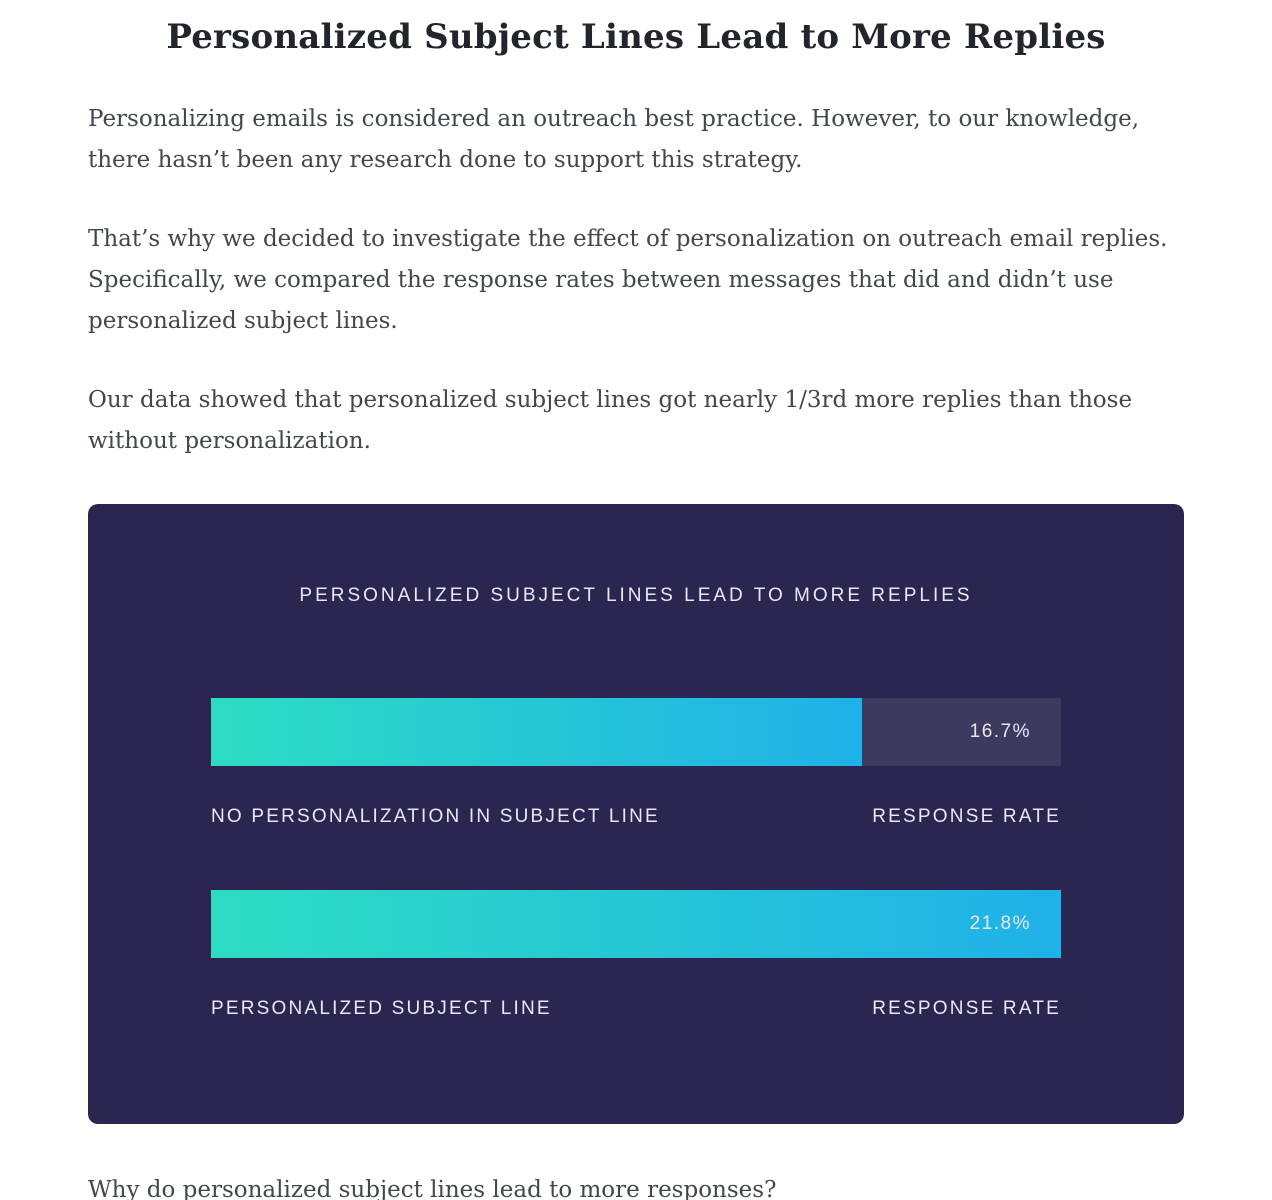  I want to click on bar-category-label: NO PERSONALIZATION IN SUBJECT LINE, so click(435, 816).